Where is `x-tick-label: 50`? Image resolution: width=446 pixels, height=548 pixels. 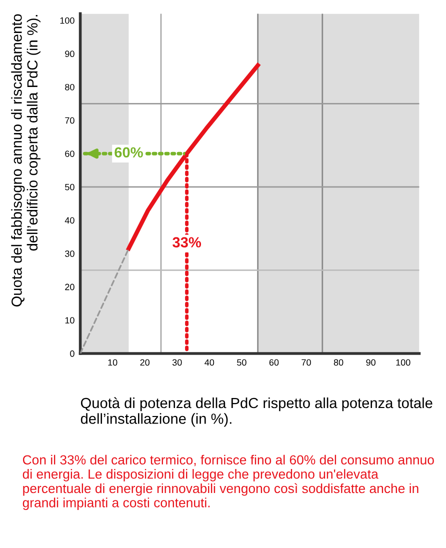 x-tick-label: 50 is located at coordinates (241, 362).